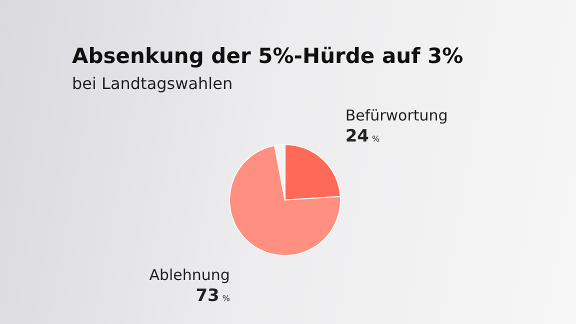 The height and width of the screenshot is (324, 576). Describe the element at coordinates (152, 83) in the screenshot. I see `chart-subtitle: bei Landtagswahlen` at that location.